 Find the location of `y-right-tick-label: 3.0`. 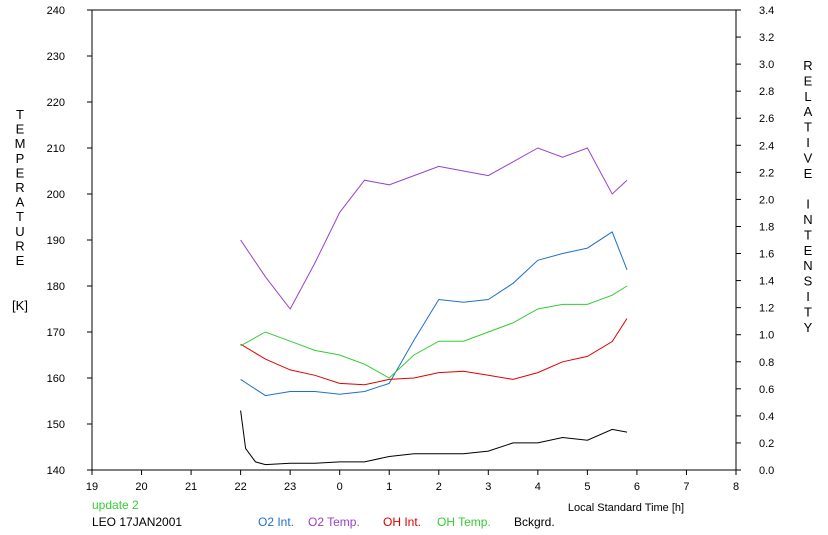

y-right-tick-label: 3.0 is located at coordinates (766, 65).